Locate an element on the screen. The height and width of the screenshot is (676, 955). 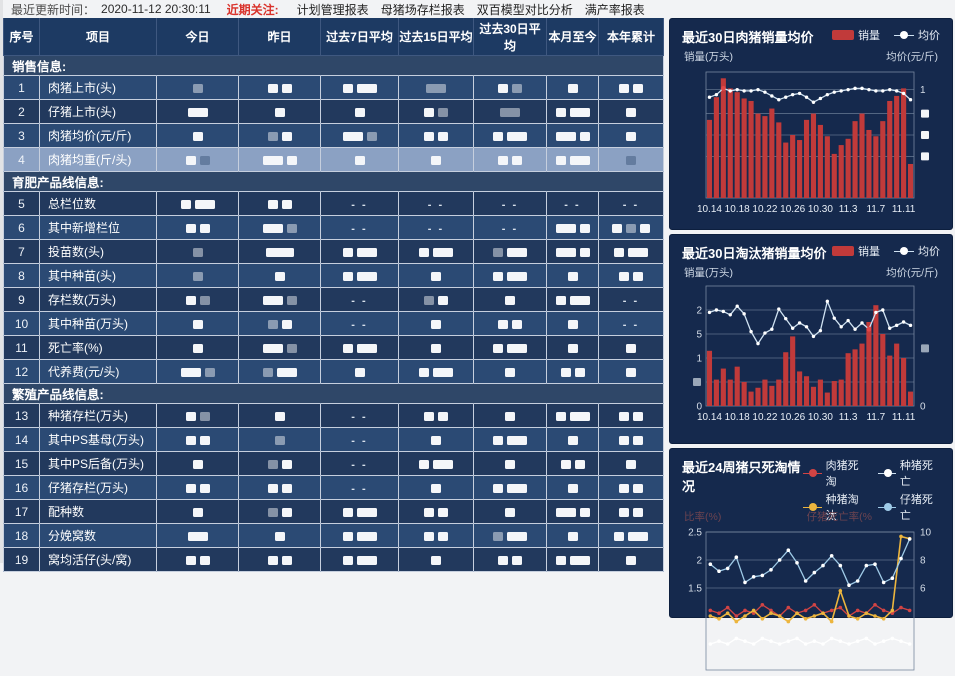
table-row: 9 存栏数(万头) - - - - is located at coordinates (333, 299).